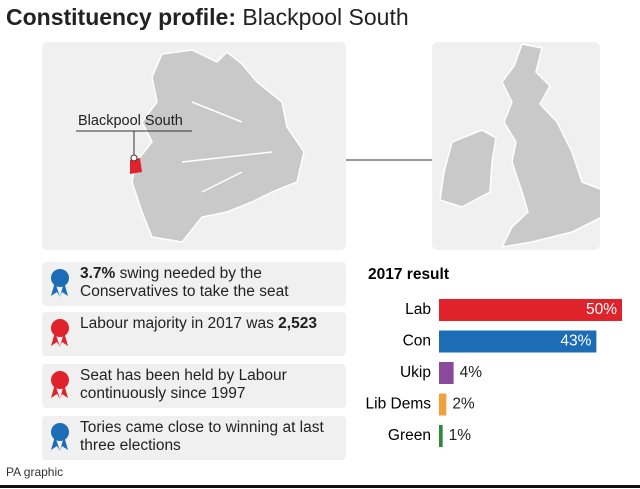 This screenshot has width=640, height=489. What do you see at coordinates (471, 372) in the screenshot?
I see `value-label: 4%` at bounding box center [471, 372].